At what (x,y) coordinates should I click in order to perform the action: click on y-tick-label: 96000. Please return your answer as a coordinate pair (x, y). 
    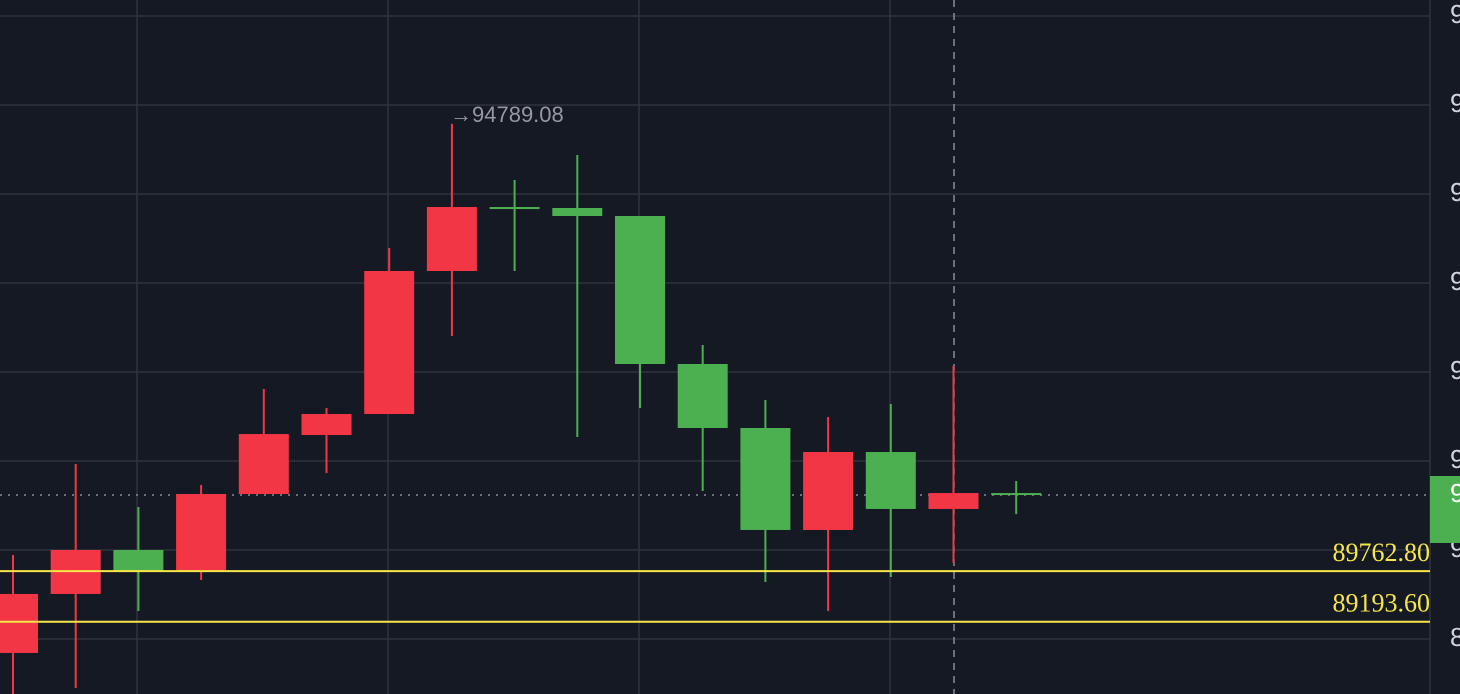
    Looking at the image, I should click on (1455, 14).